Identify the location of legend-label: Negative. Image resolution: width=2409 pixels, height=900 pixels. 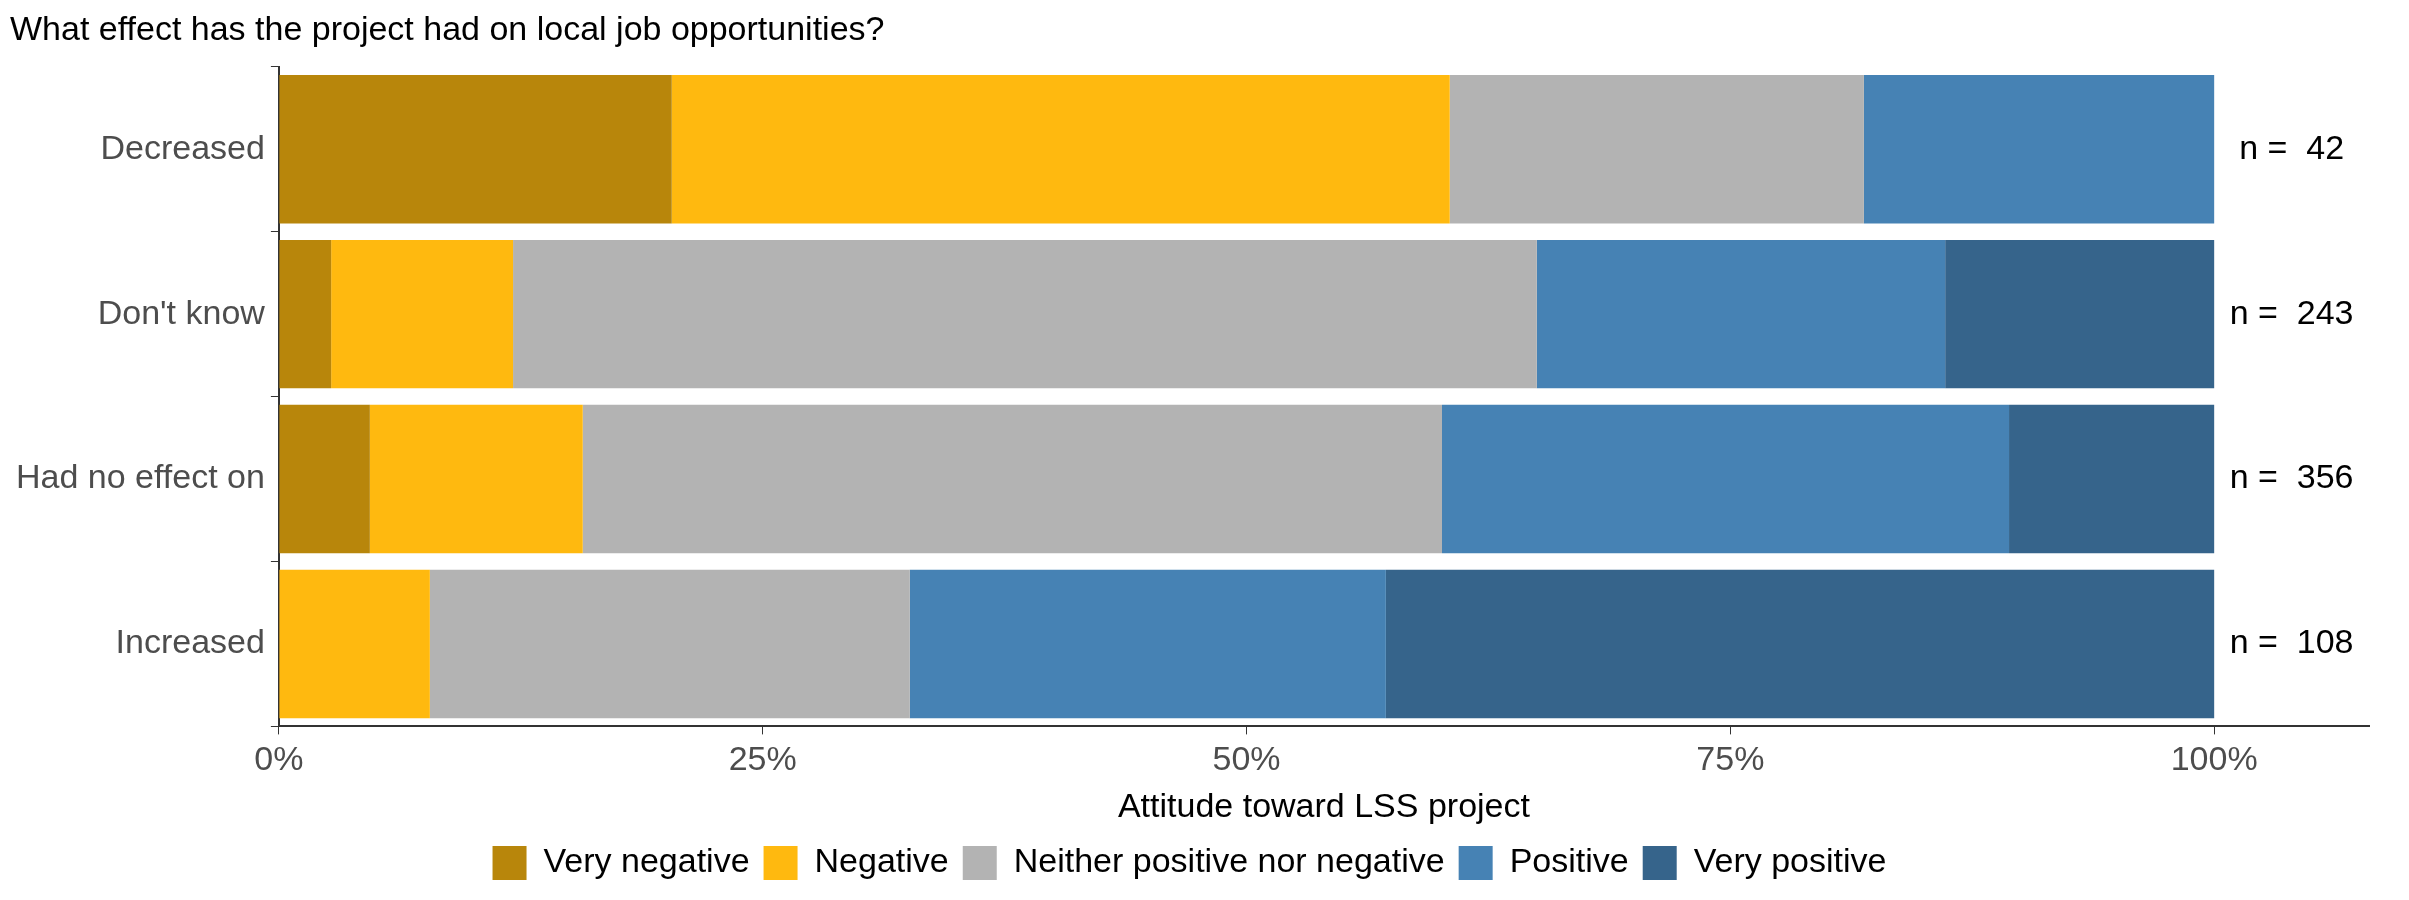
(881, 860).